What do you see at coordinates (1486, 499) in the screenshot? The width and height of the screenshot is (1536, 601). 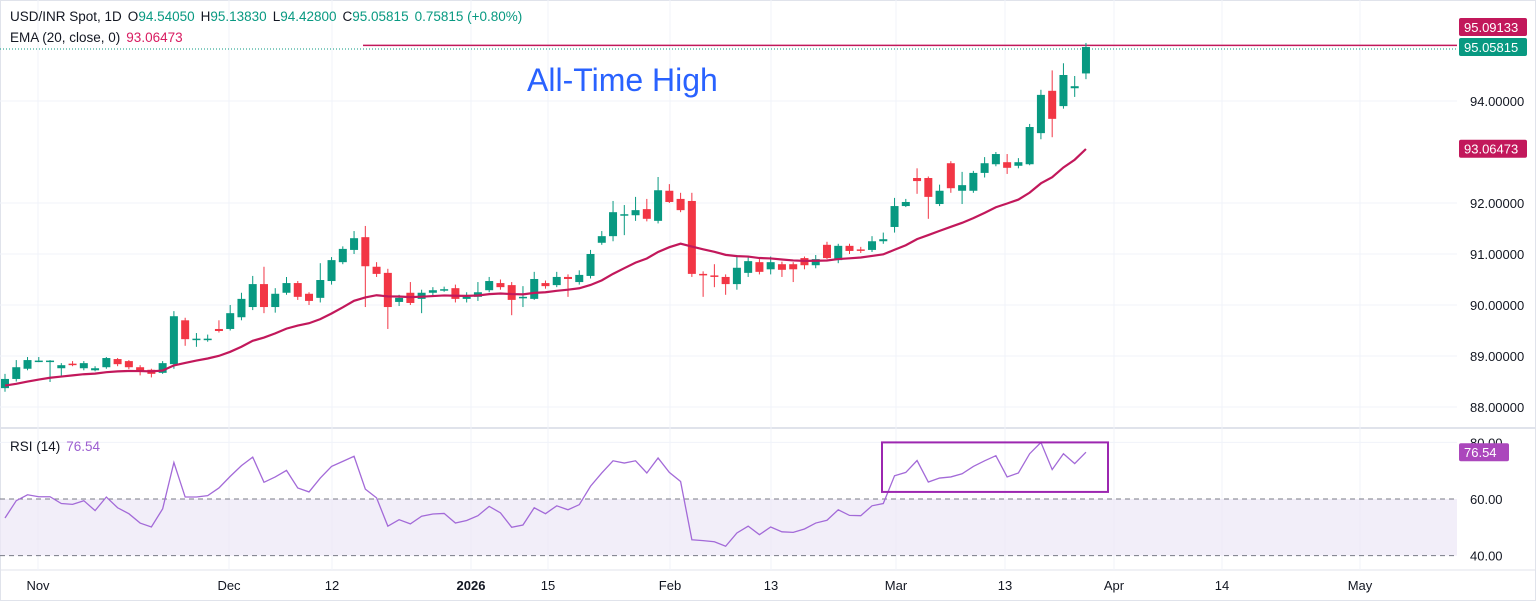 I see `rsi-tick-label: 60.00` at bounding box center [1486, 499].